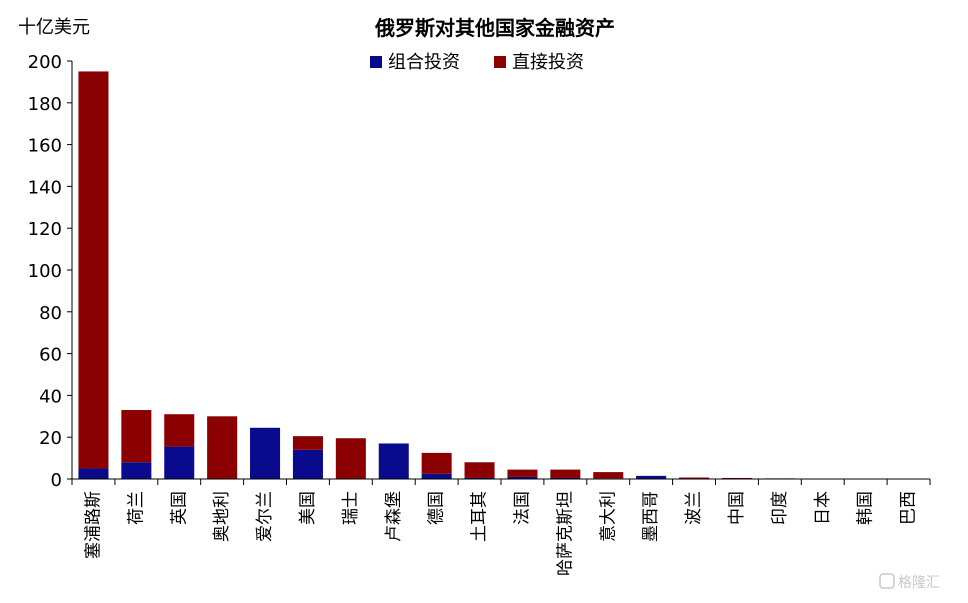 This screenshot has height=603, width=968. What do you see at coordinates (500, 62) in the screenshot?
I see `legend-swatch-direct` at bounding box center [500, 62].